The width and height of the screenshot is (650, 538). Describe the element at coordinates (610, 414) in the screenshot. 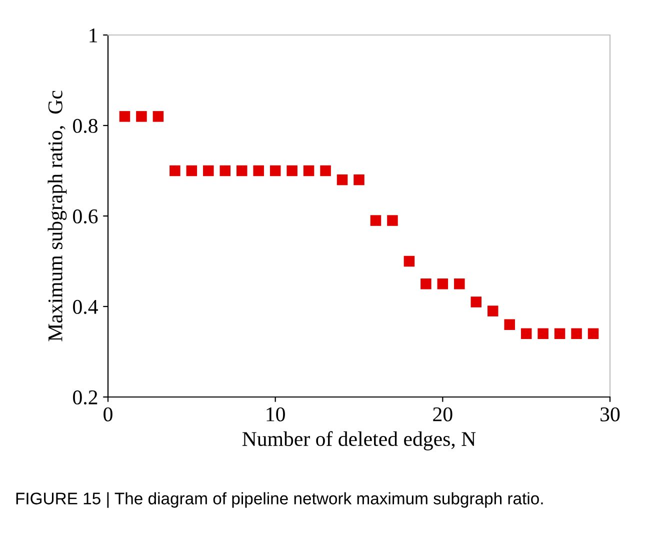

I see `x-tick-label: 30` at that location.